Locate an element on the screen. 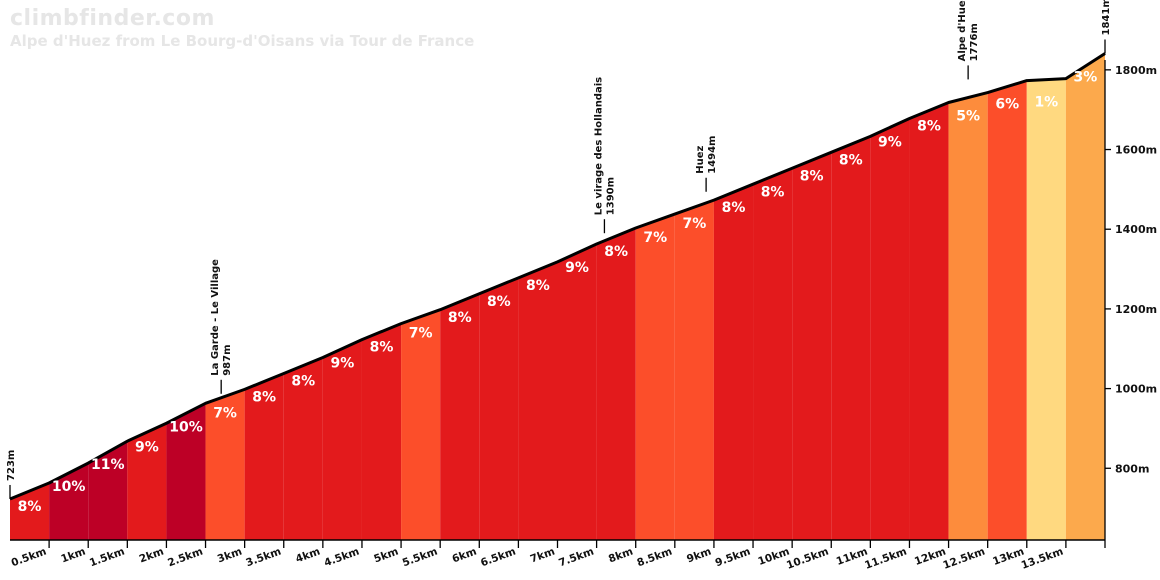 The width and height of the screenshot is (1160, 580). y-tick-label: 1400m is located at coordinates (1136, 229).